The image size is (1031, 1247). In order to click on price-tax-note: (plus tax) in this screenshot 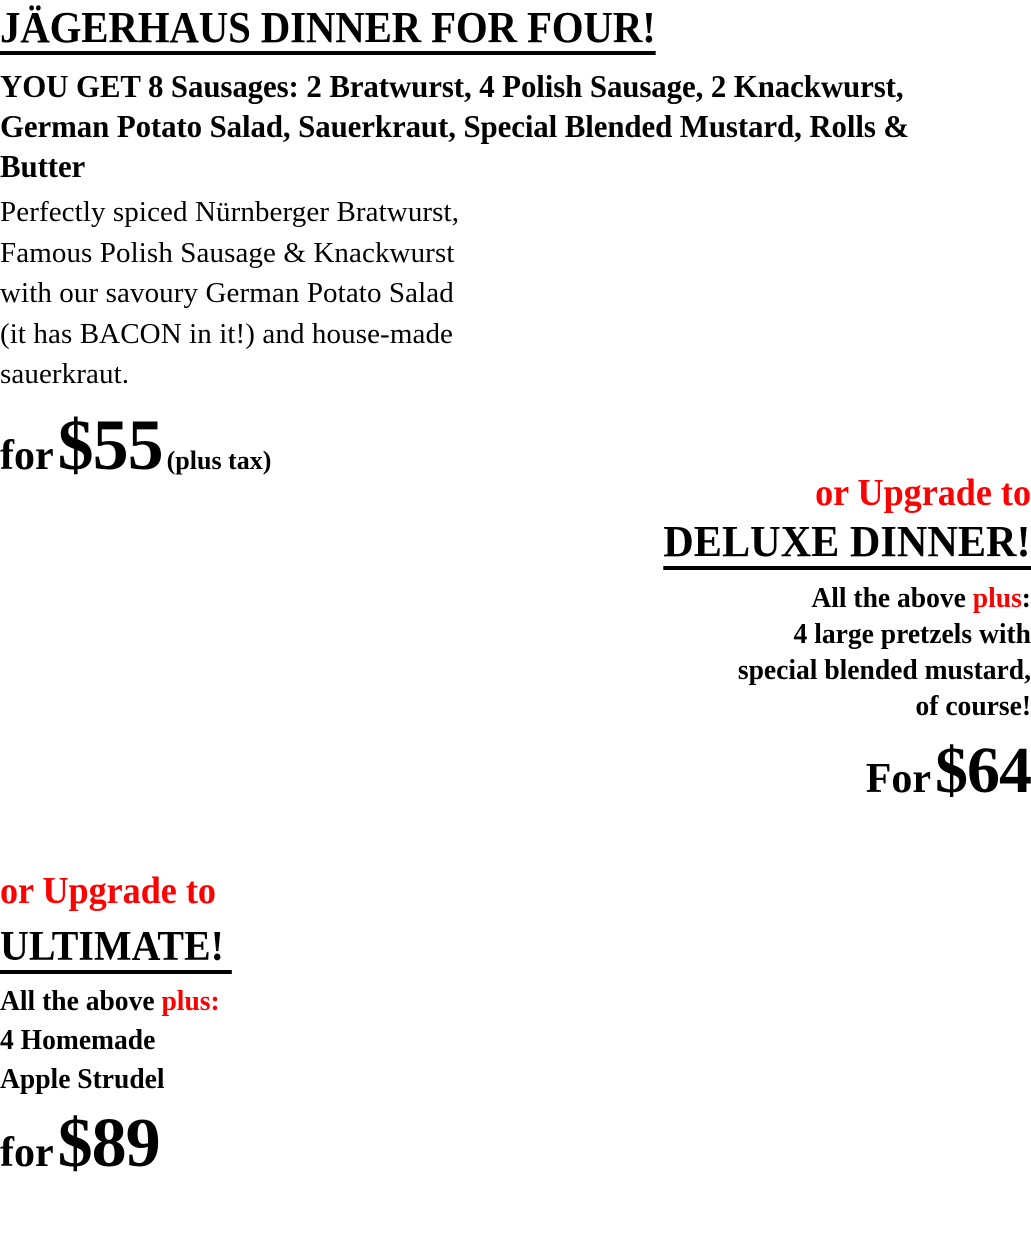, I will do `click(219, 460)`.